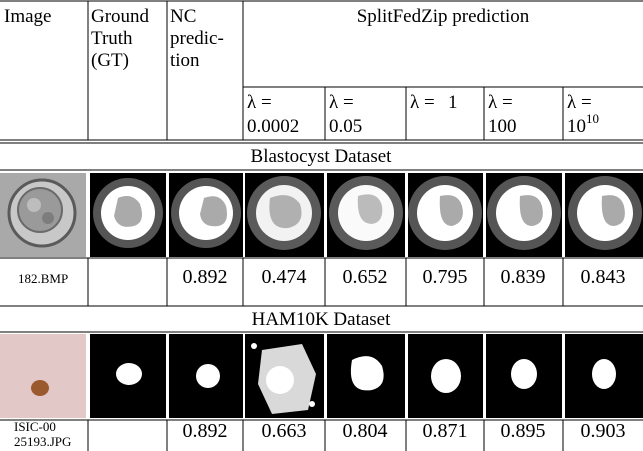 The height and width of the screenshot is (451, 643). What do you see at coordinates (443, 16) in the screenshot?
I see `header-split: SplitFedZip prediction` at bounding box center [443, 16].